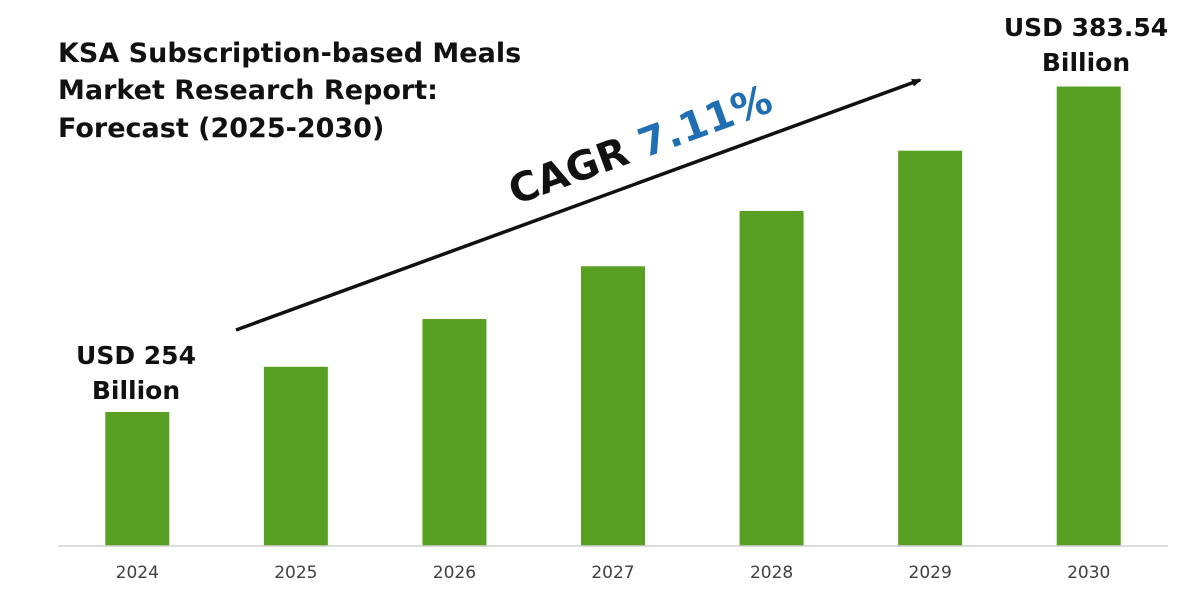 This screenshot has width=1200, height=600. Describe the element at coordinates (136, 355) in the screenshot. I see `first-bar-label-line-1: USD 254` at that location.